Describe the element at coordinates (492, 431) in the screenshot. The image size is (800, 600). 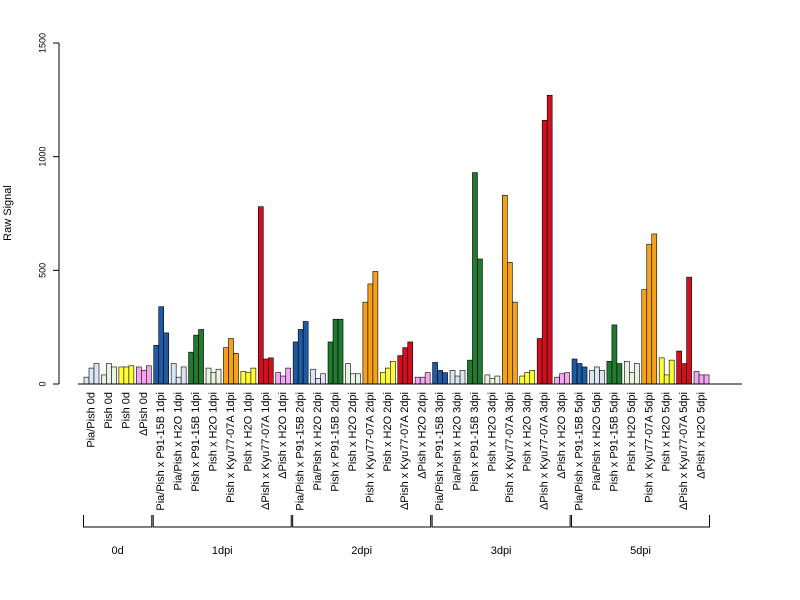
I see `x-tick-label: Pish x H2O 3dpi` at that location.